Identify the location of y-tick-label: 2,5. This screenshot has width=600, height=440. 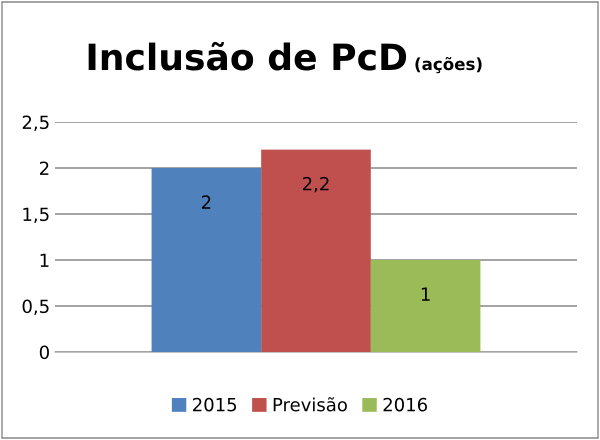
(35, 123).